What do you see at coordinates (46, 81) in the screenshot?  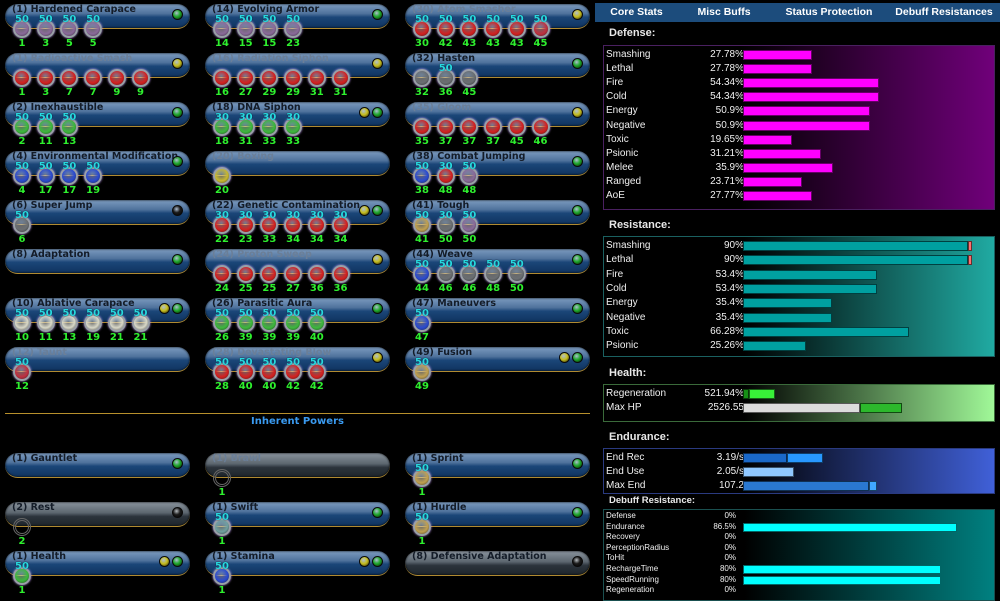 I see `enhancement-slot: 3` at bounding box center [46, 81].